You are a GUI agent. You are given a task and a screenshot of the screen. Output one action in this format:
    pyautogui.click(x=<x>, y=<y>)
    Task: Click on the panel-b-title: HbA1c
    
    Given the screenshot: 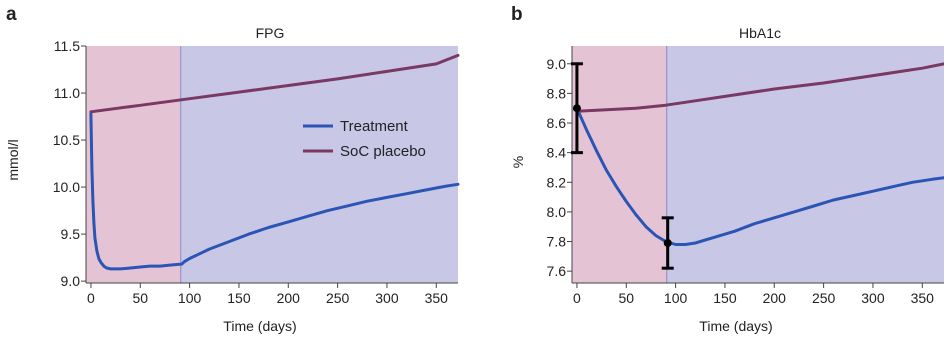 What is the action you would take?
    pyautogui.click(x=760, y=33)
    